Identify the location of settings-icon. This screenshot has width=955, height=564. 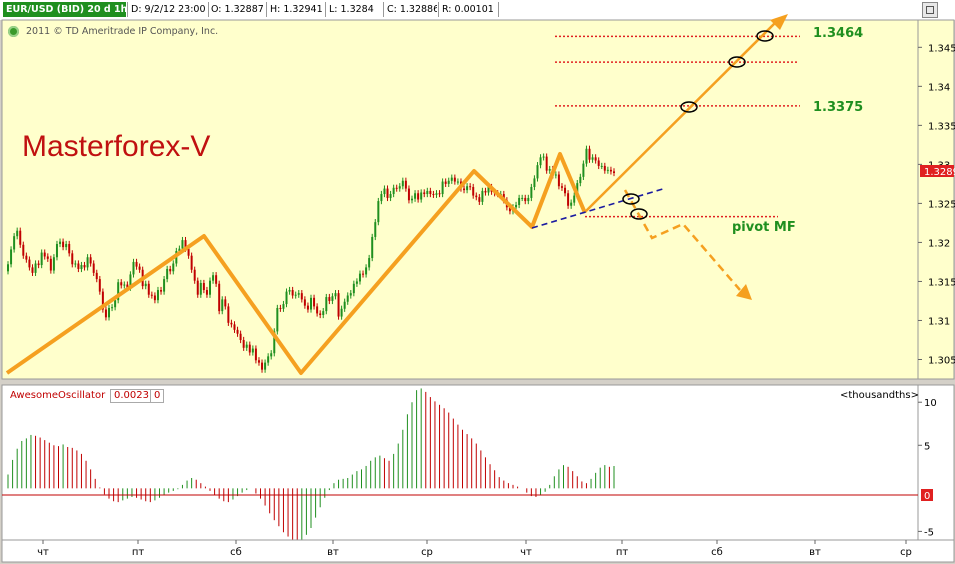
(13, 31).